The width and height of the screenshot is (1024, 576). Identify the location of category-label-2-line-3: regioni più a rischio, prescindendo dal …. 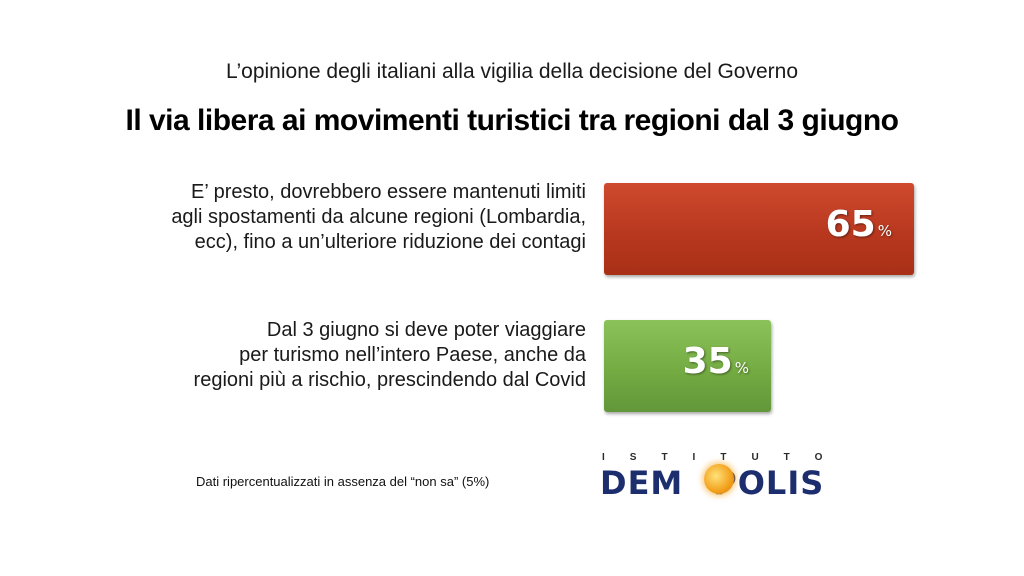
(389, 380).